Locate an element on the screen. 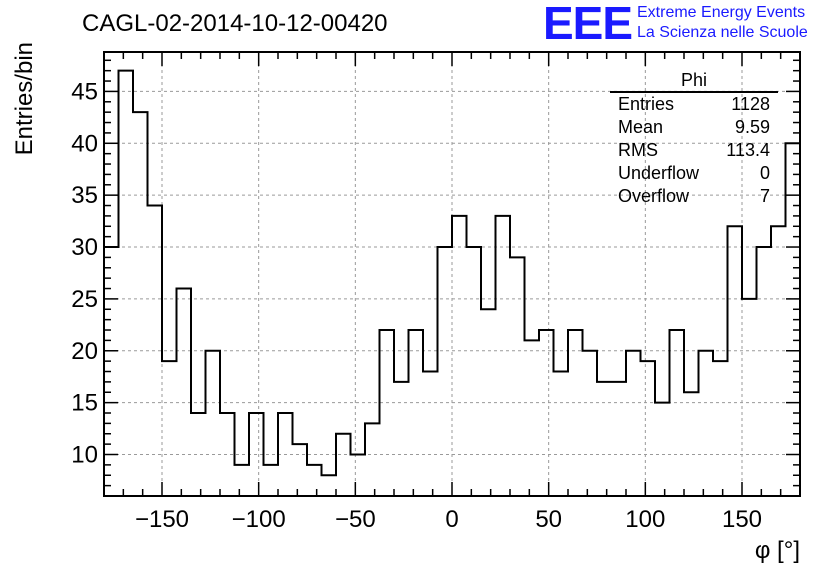 The image size is (836, 572). stats-value: 7 is located at coordinates (764, 196).